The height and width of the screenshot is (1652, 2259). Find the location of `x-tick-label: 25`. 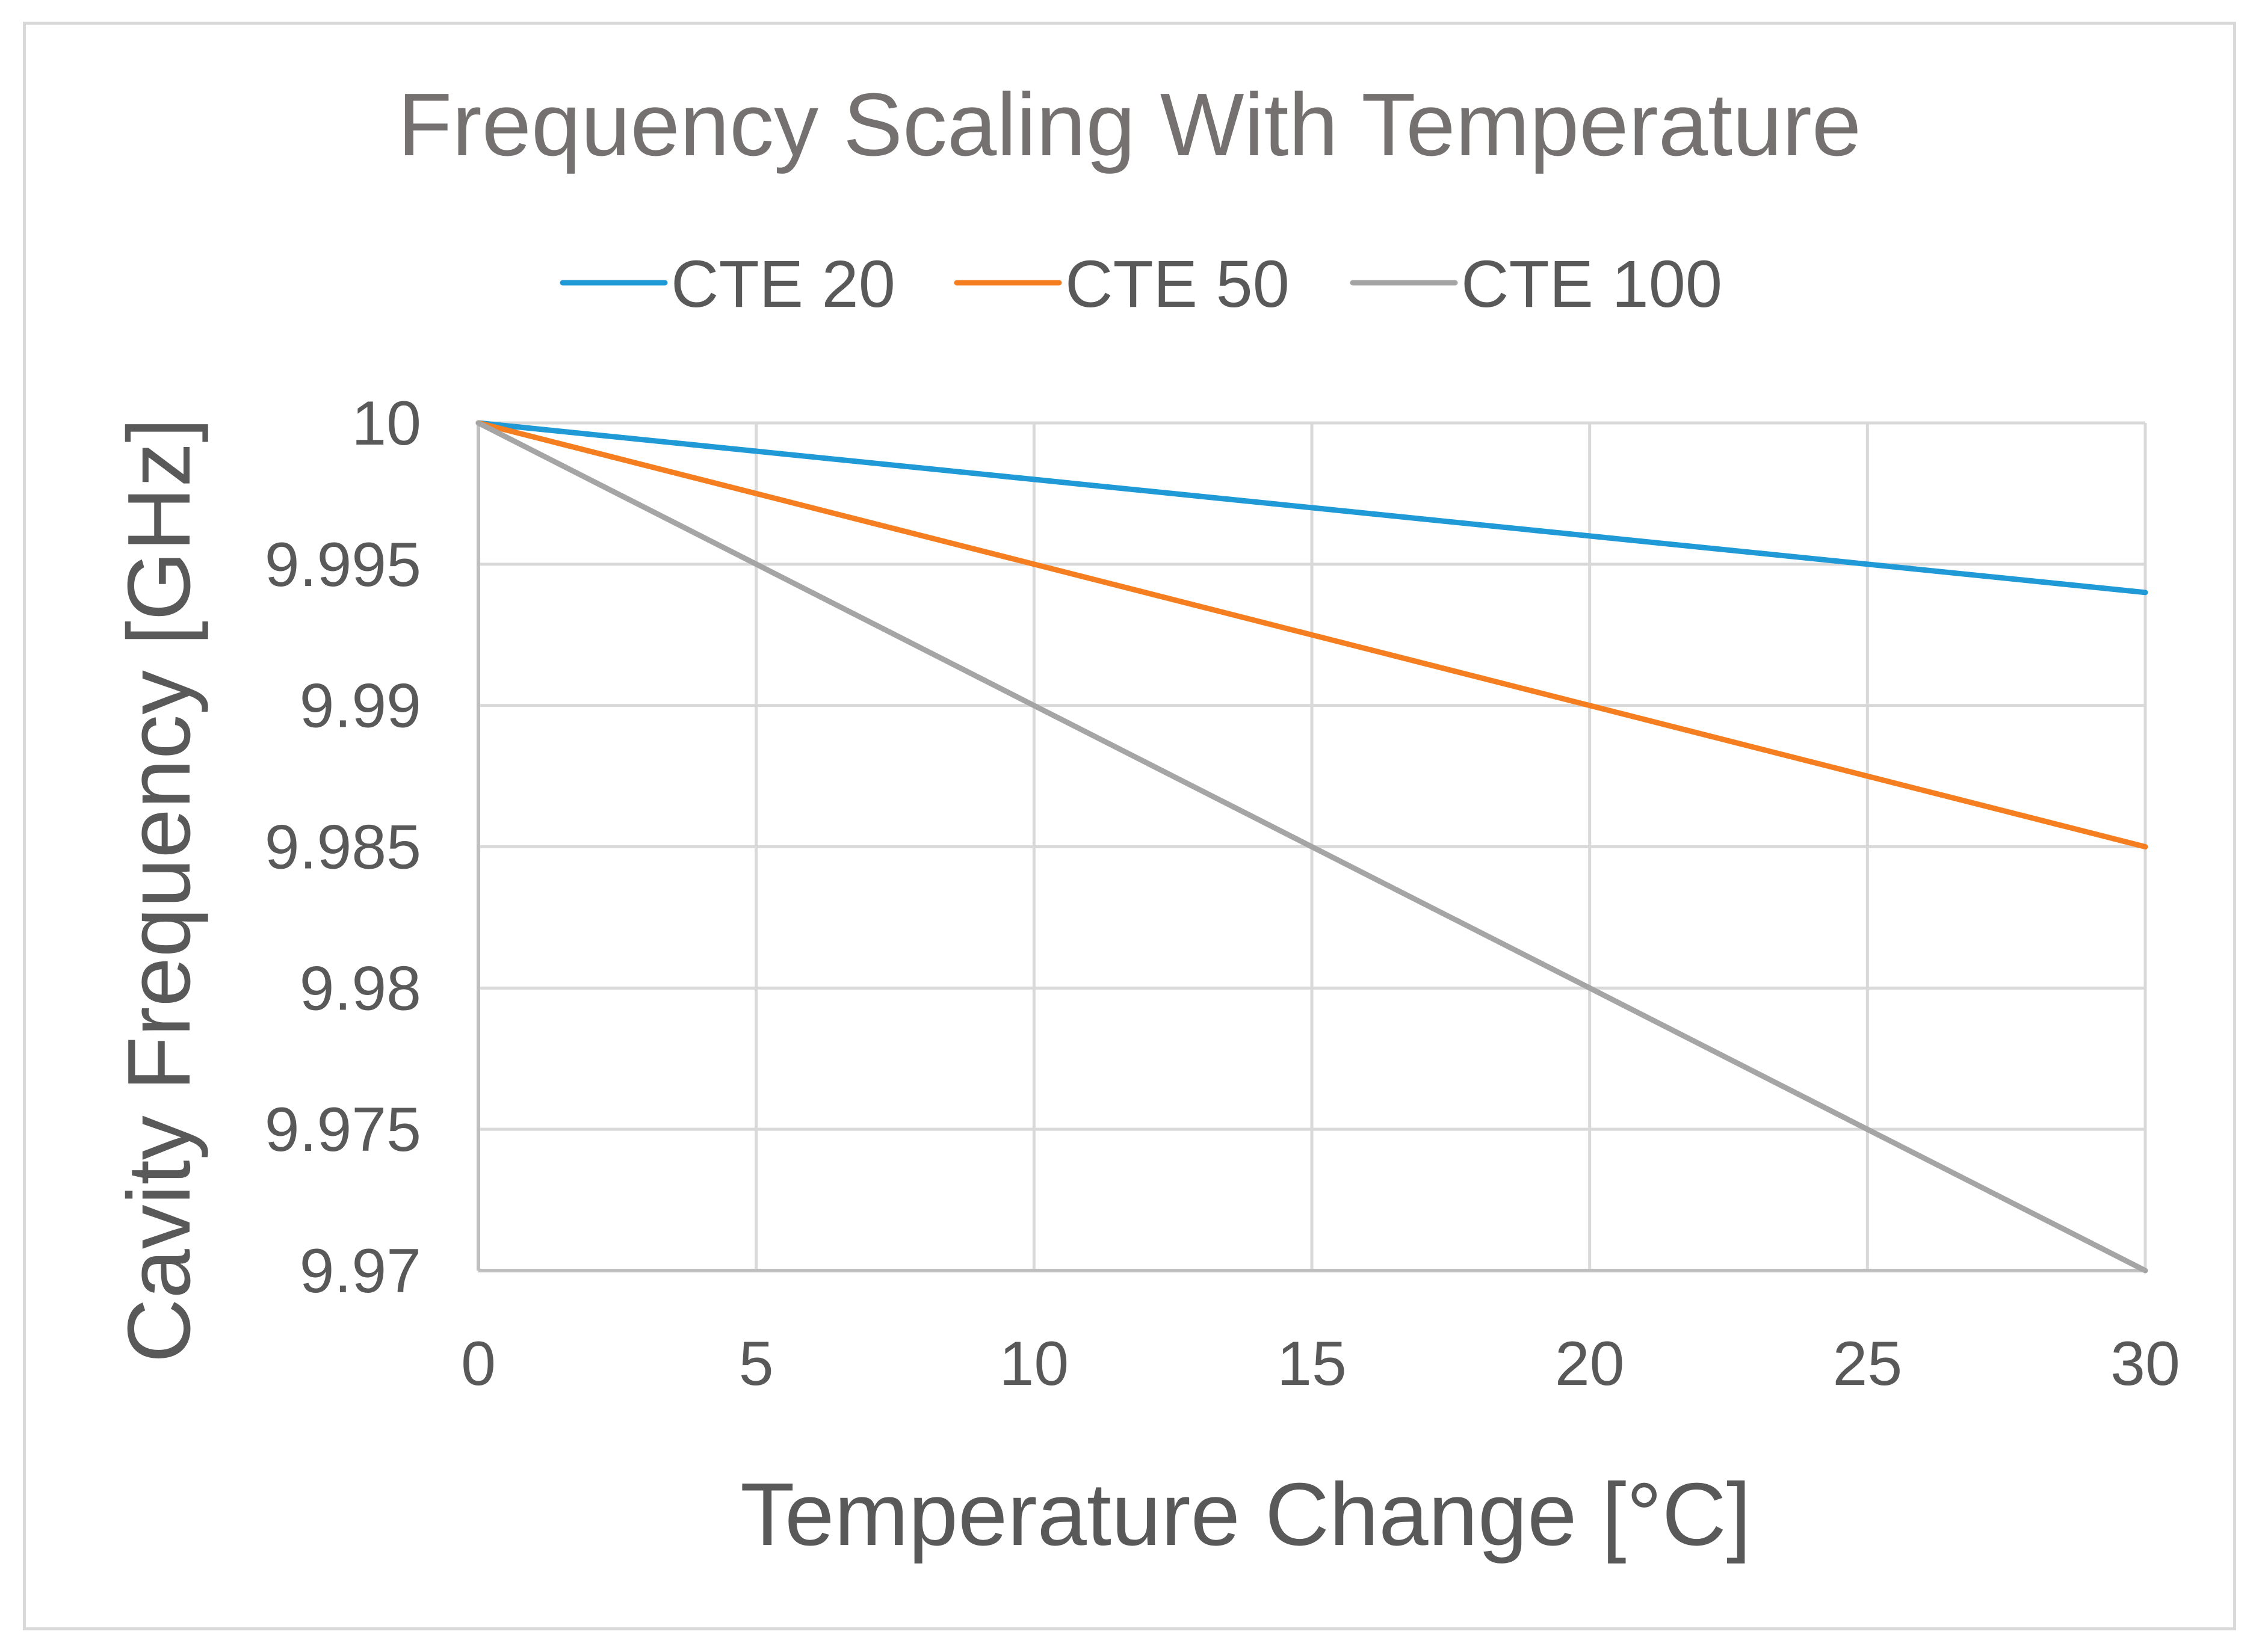

x-tick-label: 25 is located at coordinates (1867, 1364).